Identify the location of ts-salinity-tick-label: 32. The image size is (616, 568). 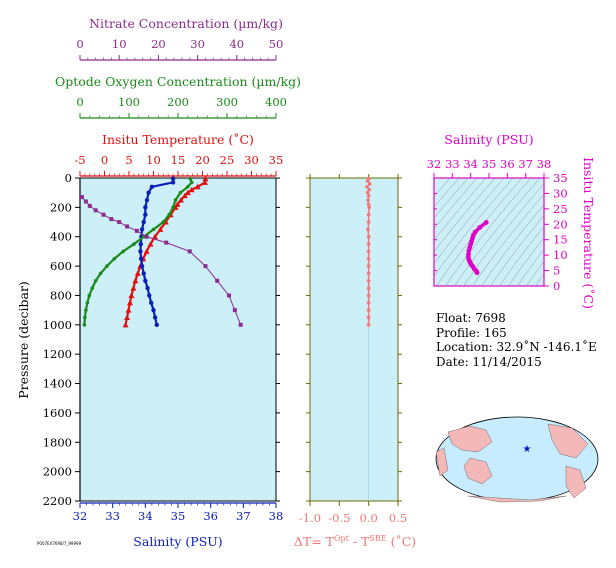
(434, 164).